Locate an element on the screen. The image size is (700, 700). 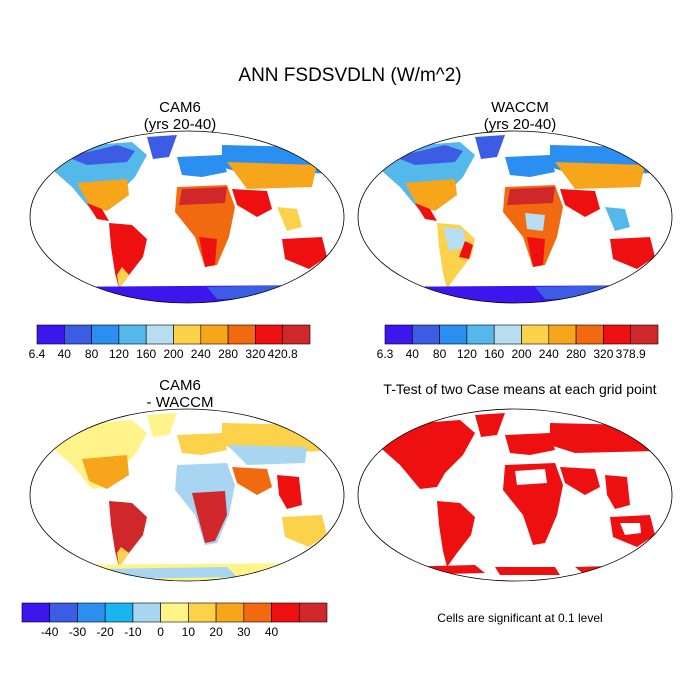
significance-note: Cells are significant at 0.1 level is located at coordinates (520, 618).